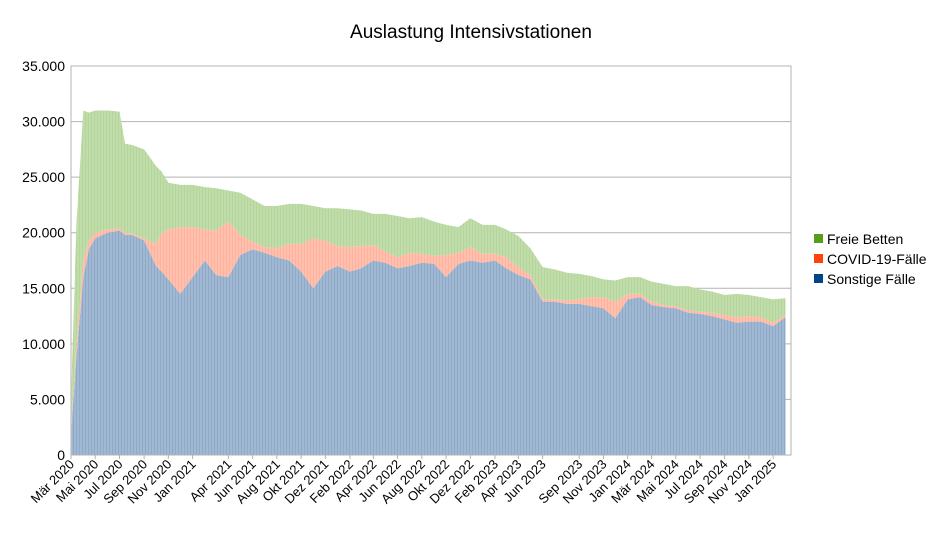 Image resolution: width=943 pixels, height=535 pixels. Describe the element at coordinates (43, 233) in the screenshot. I see `y-tick-label: 20.000` at that location.